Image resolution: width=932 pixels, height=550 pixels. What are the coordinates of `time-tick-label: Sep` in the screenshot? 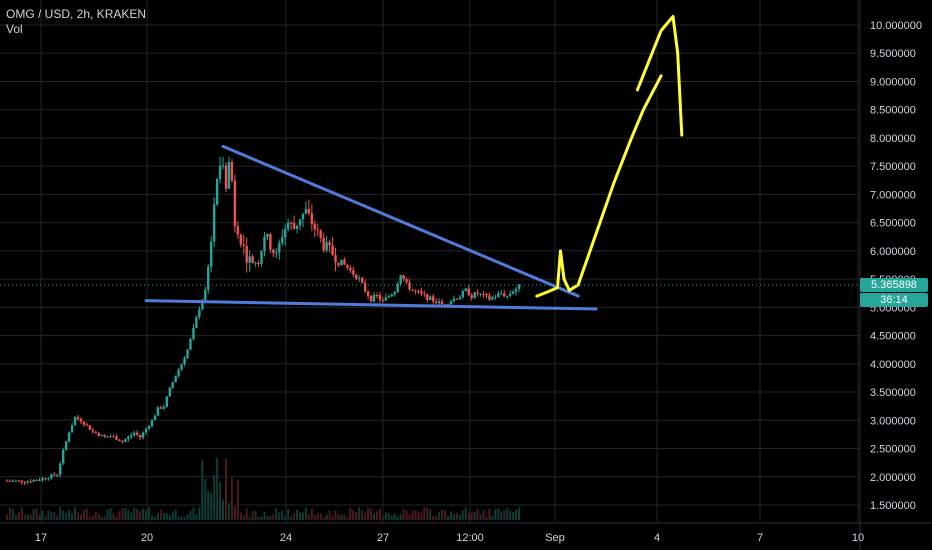 It's located at (555, 538).